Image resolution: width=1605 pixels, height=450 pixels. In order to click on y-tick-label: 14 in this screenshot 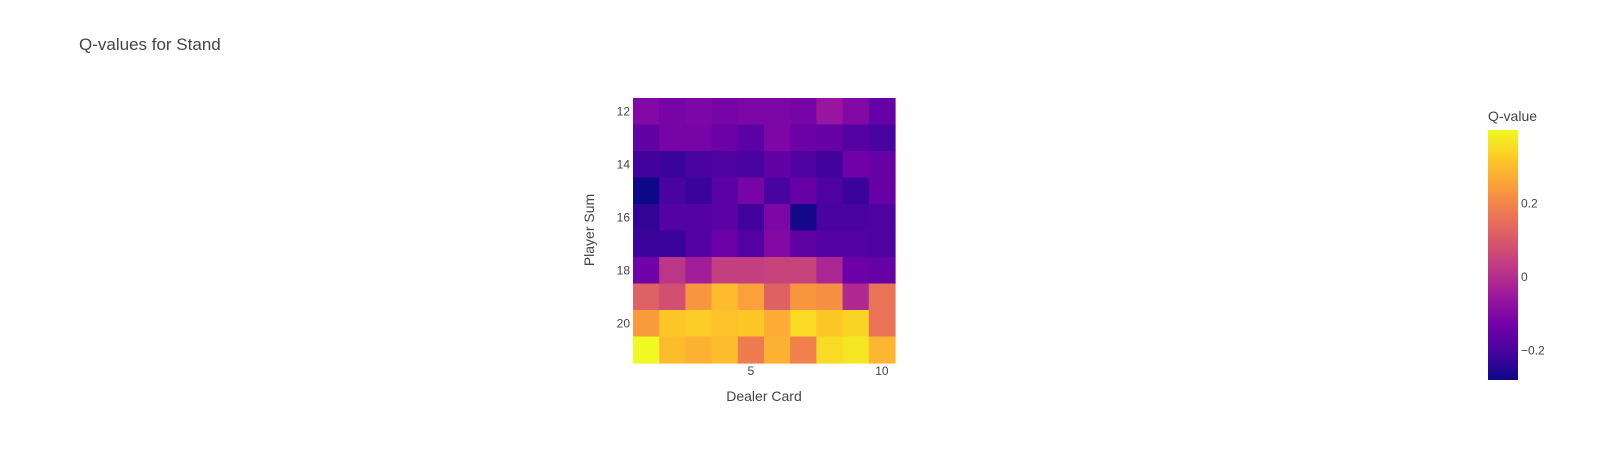, I will do `click(624, 164)`.